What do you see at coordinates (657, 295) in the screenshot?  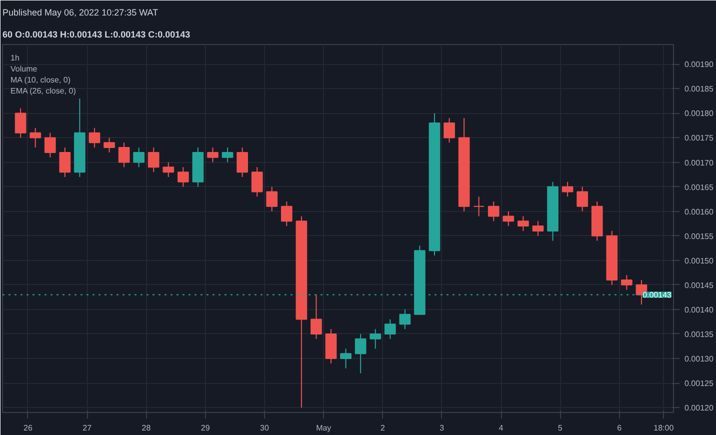 I see `ref-line-label: 0.00143` at bounding box center [657, 295].